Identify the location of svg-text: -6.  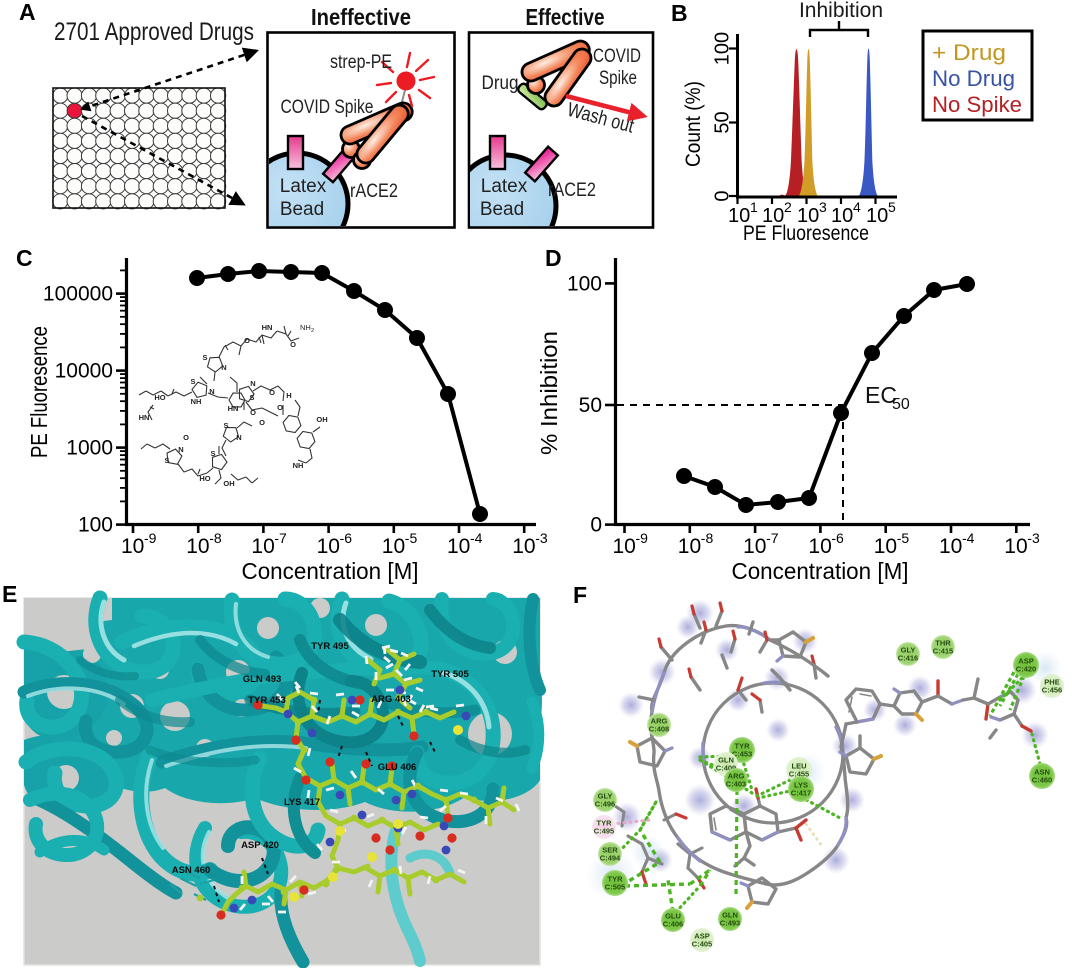
(837, 538).